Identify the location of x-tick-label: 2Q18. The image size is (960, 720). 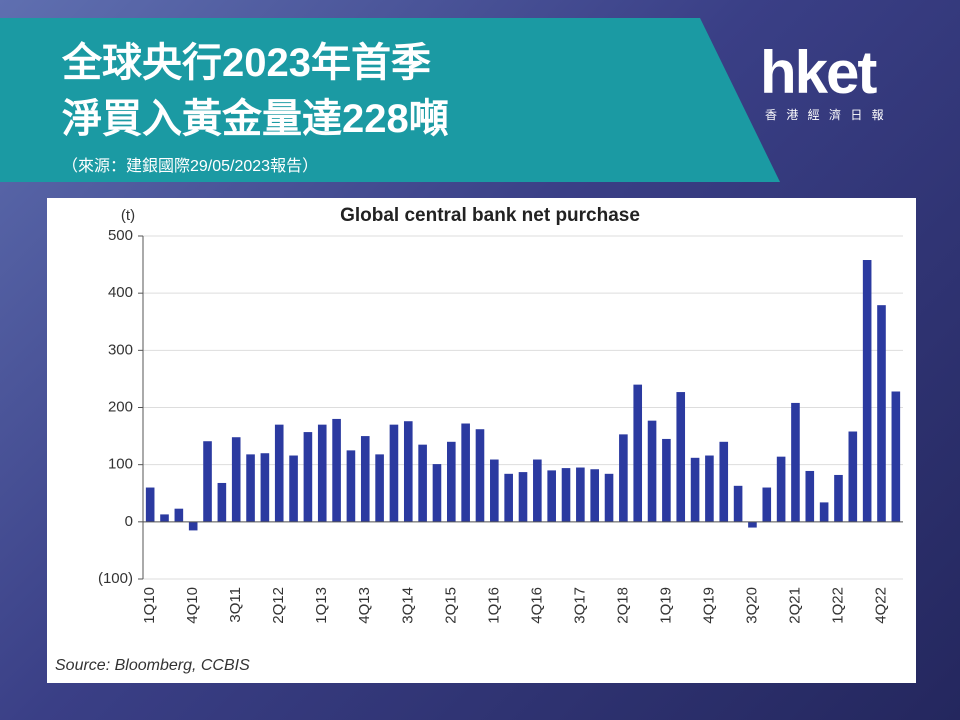
(622, 605).